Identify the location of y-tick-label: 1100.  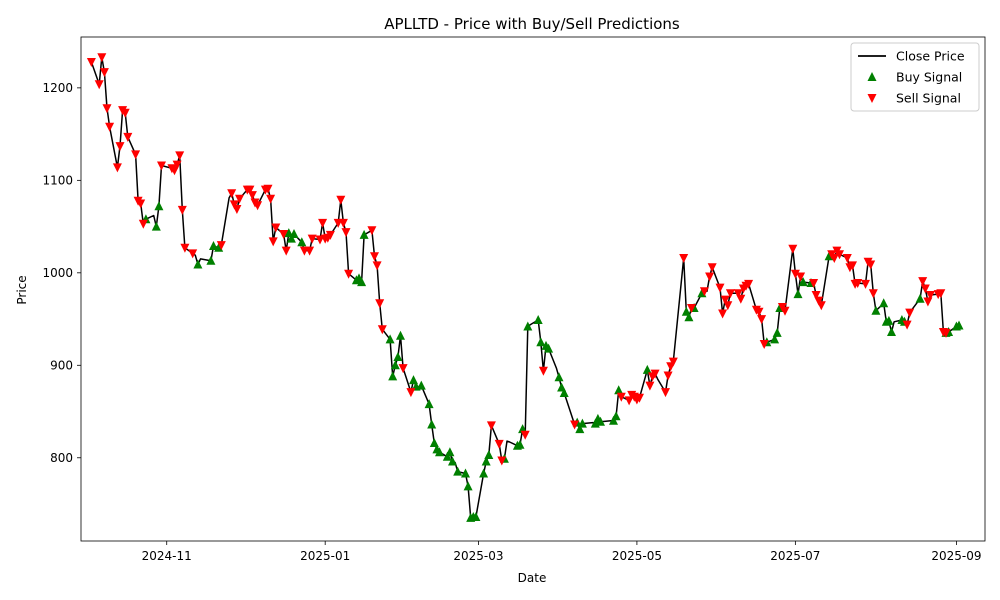
(57, 180).